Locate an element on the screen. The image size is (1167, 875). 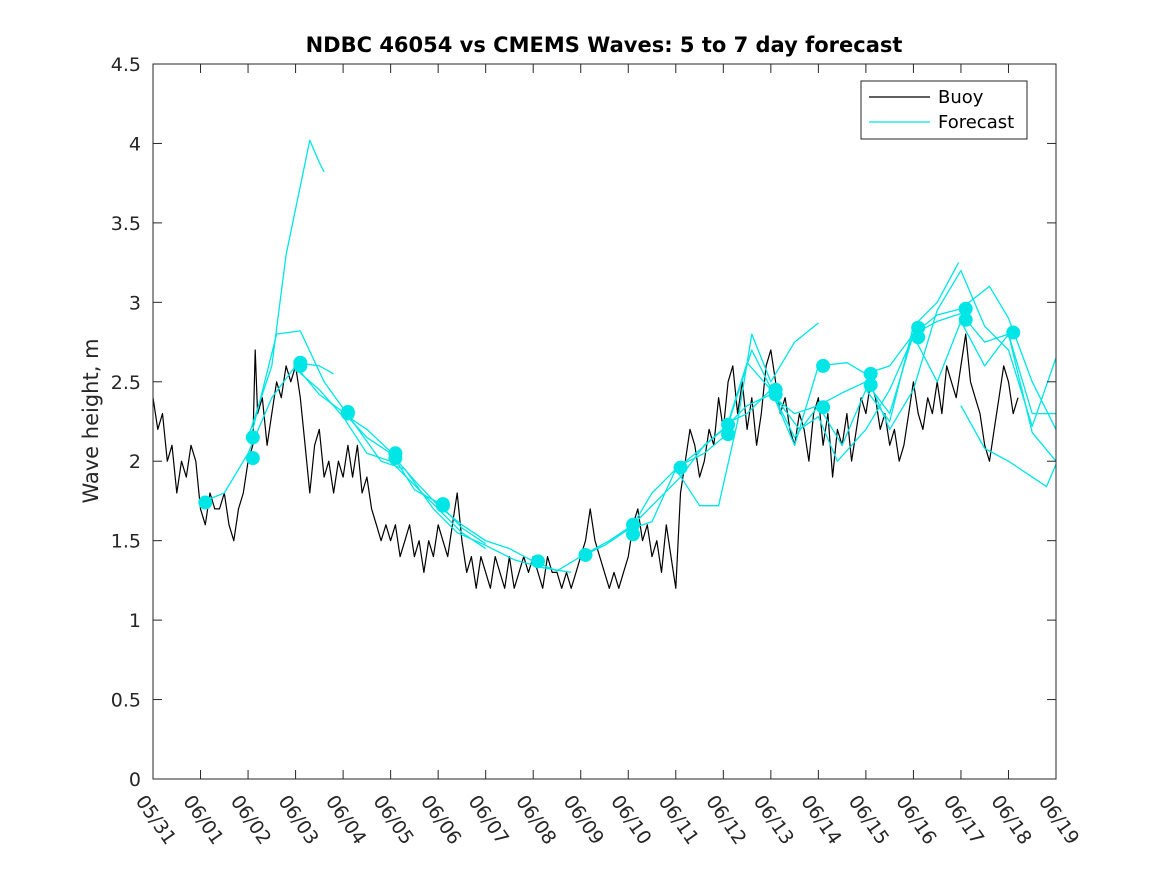
y-tick-label: 1.5 is located at coordinates (126, 542).